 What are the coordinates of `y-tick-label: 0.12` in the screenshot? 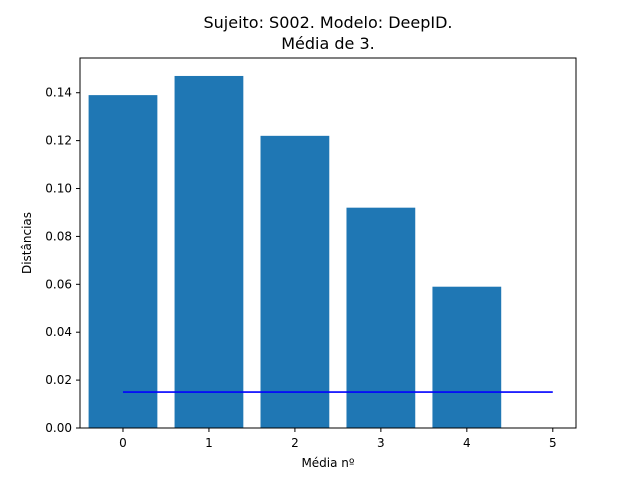 It's located at (58, 141).